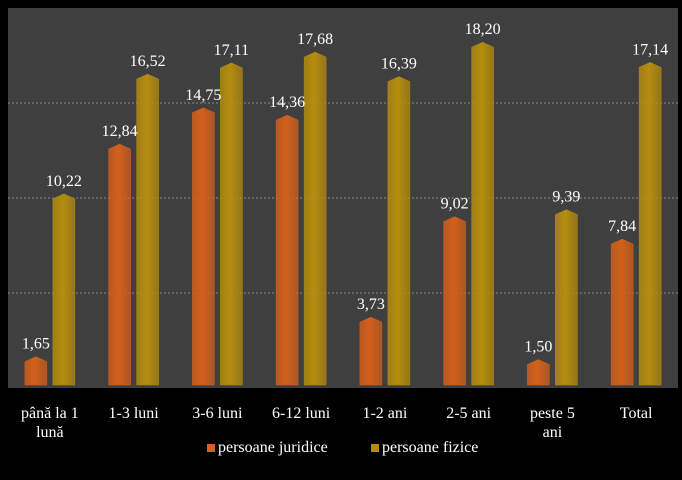  What do you see at coordinates (636, 413) in the screenshot?
I see `x-tick-label: Total` at bounding box center [636, 413].